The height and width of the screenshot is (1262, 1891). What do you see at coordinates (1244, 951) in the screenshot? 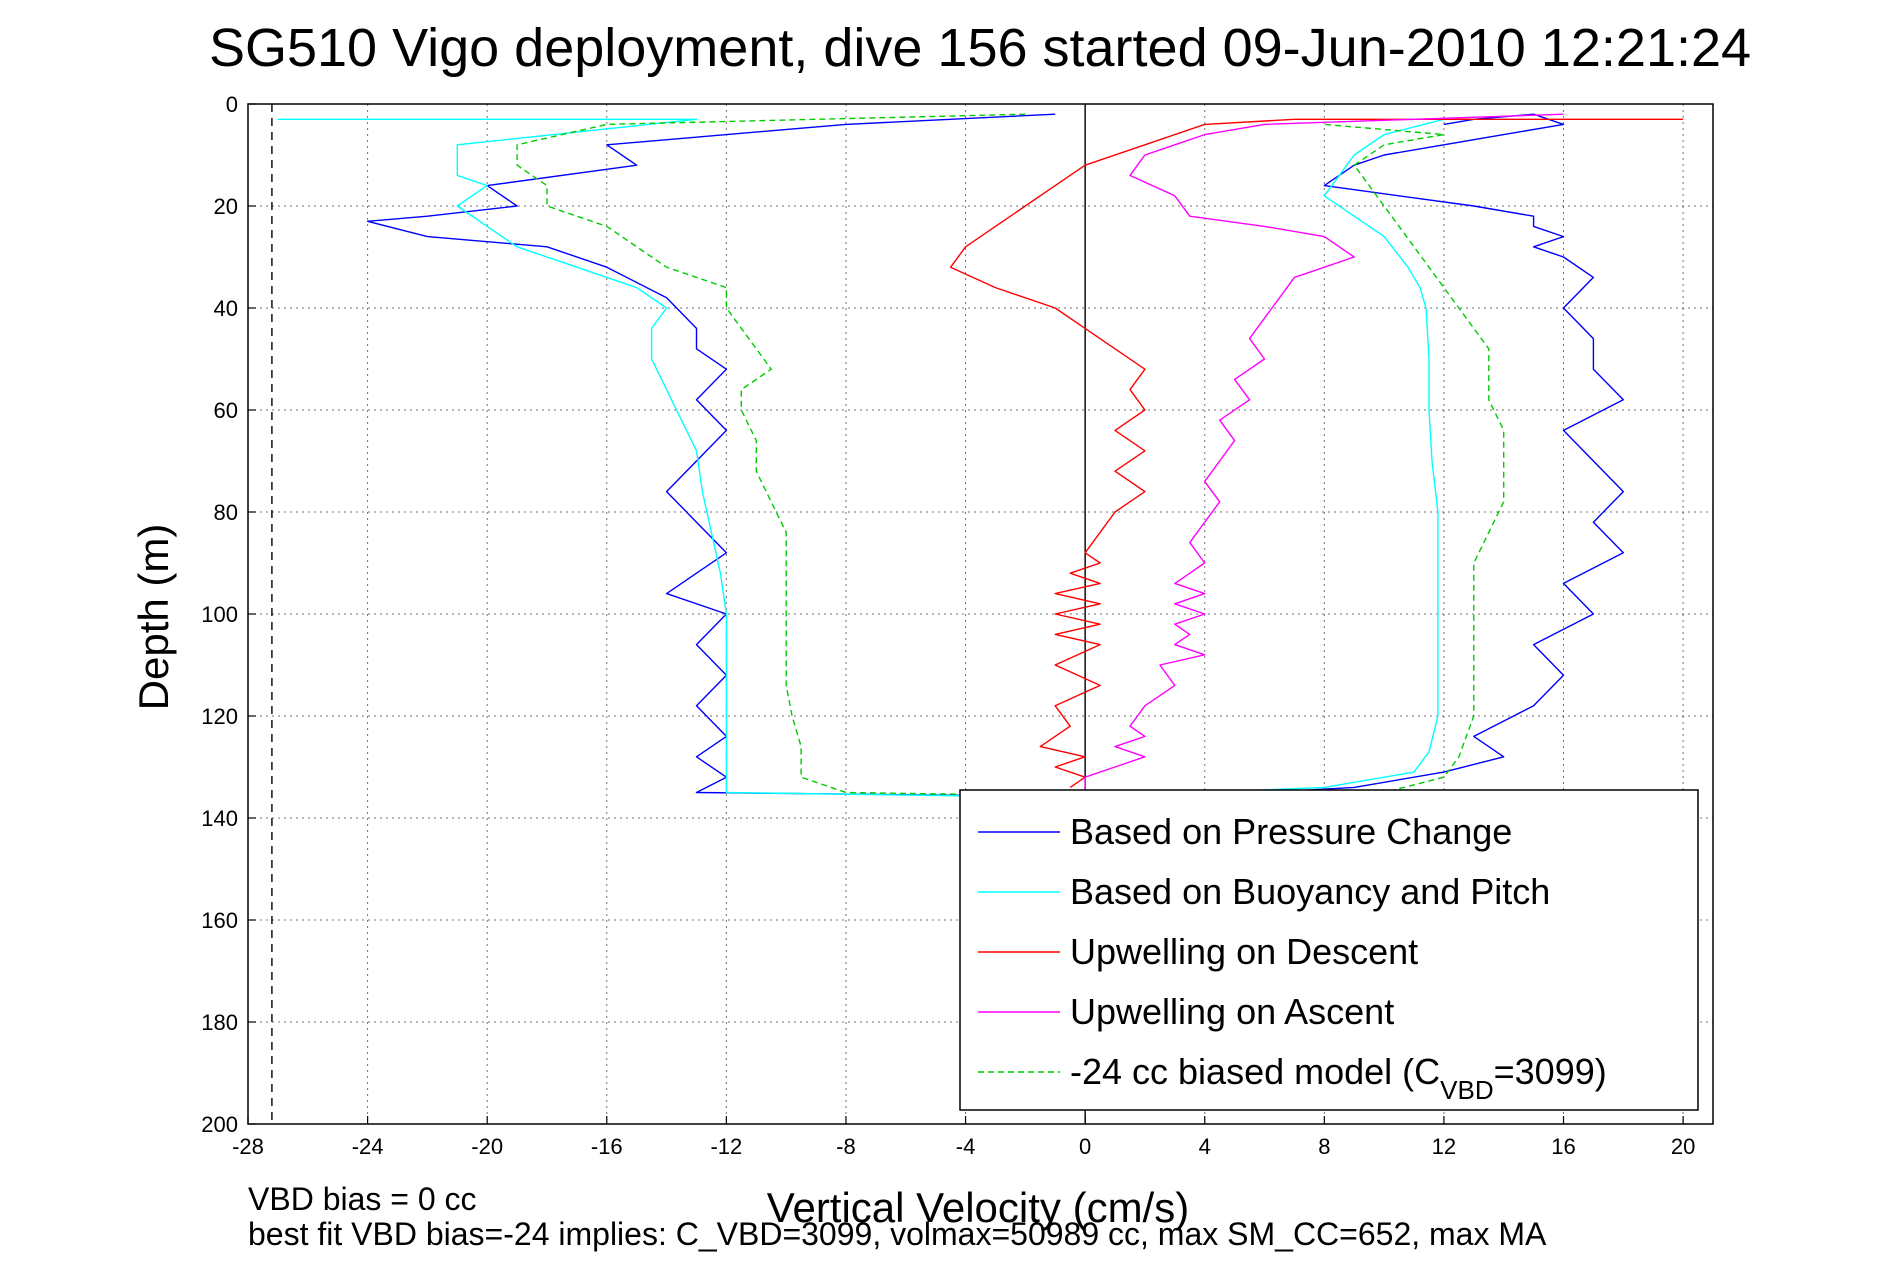
I see `legend-label-3: Upwelling on Descent` at bounding box center [1244, 951].